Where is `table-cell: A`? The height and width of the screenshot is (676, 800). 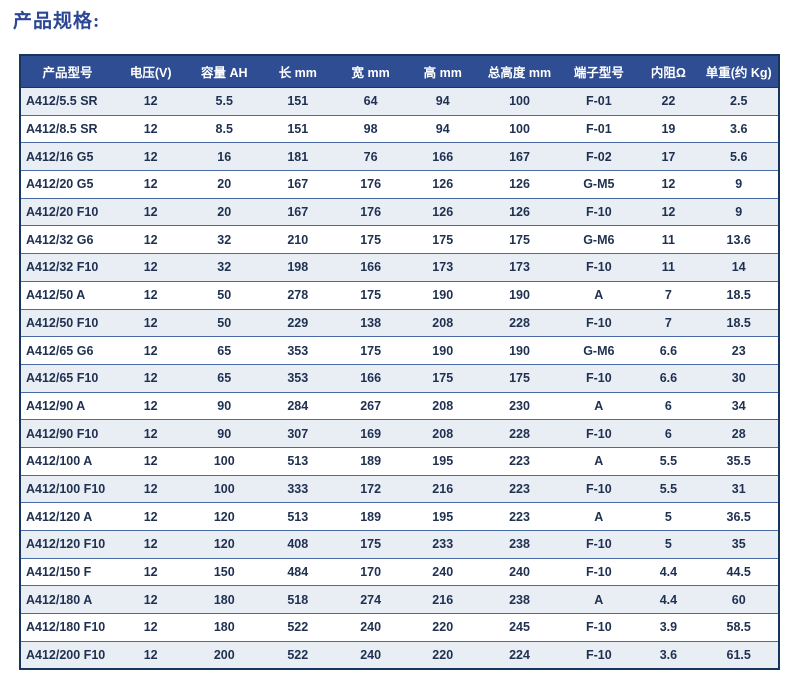 table-cell: A is located at coordinates (599, 599).